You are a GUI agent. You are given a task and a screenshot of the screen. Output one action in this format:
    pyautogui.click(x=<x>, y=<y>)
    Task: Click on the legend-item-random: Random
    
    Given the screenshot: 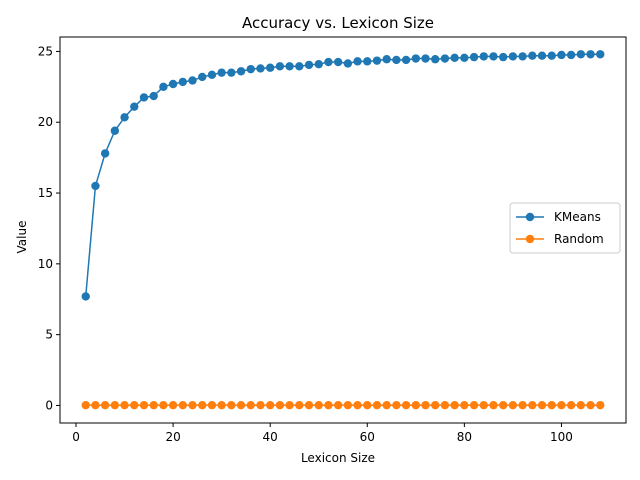 What is the action you would take?
    pyautogui.click(x=560, y=239)
    